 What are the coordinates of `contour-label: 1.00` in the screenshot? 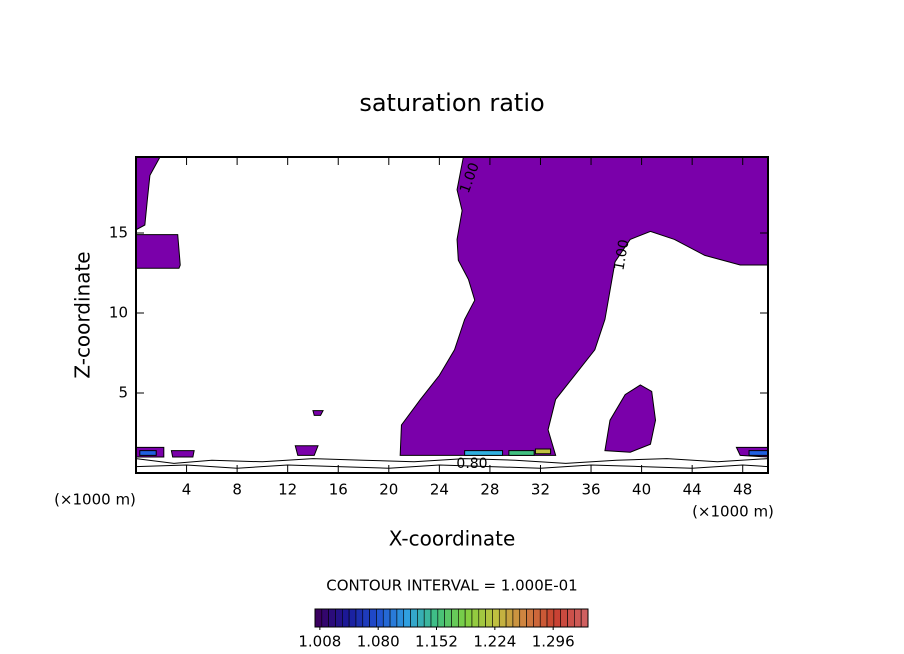 It's located at (621, 254).